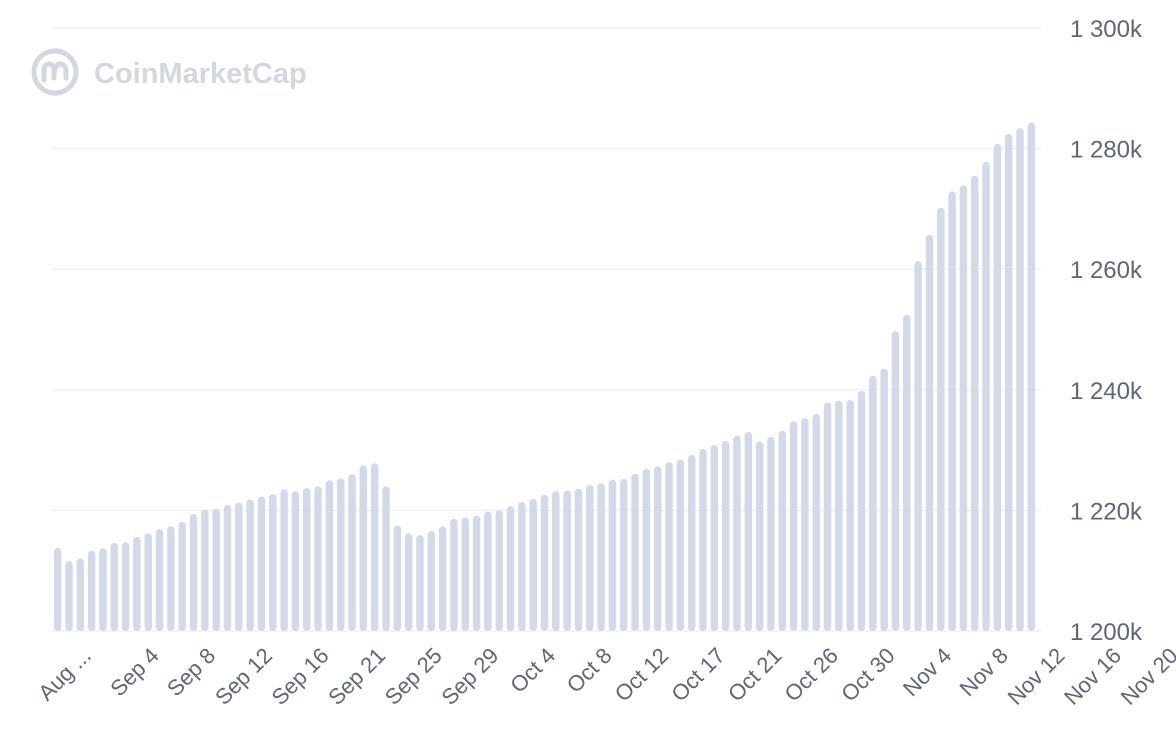 The image size is (1176, 750). I want to click on y-tick-label: 1 300k, so click(1106, 29).